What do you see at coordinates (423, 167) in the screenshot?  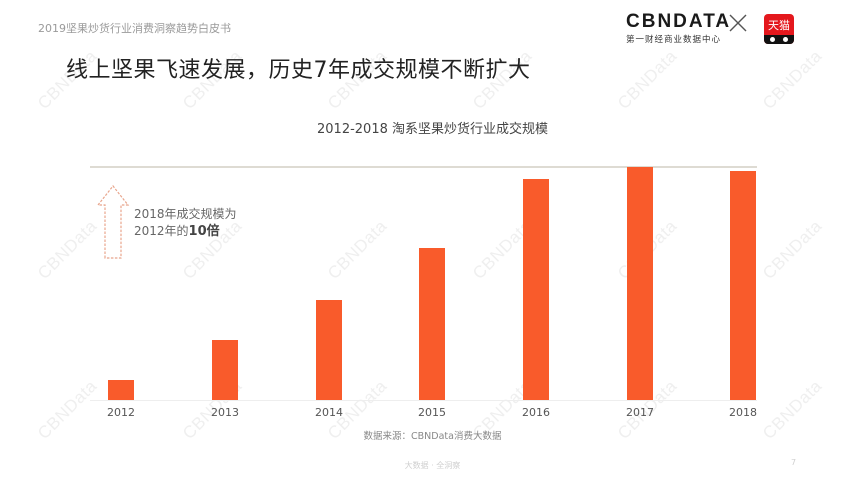 I see `reference-line` at bounding box center [423, 167].